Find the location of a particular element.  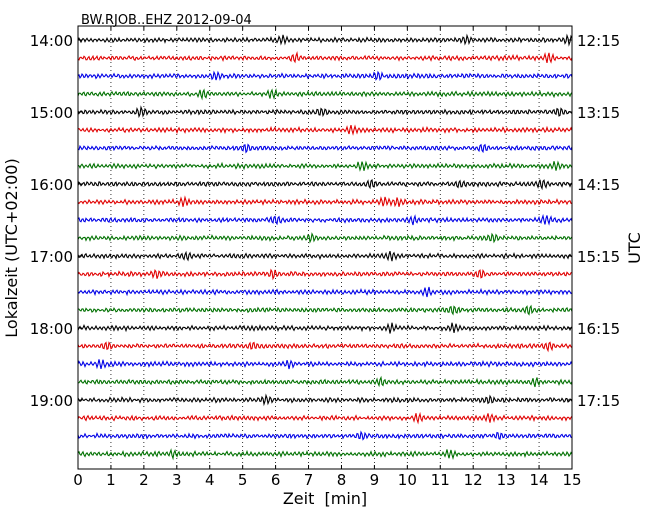

left-hour-label: 18:00 is located at coordinates (51, 329).